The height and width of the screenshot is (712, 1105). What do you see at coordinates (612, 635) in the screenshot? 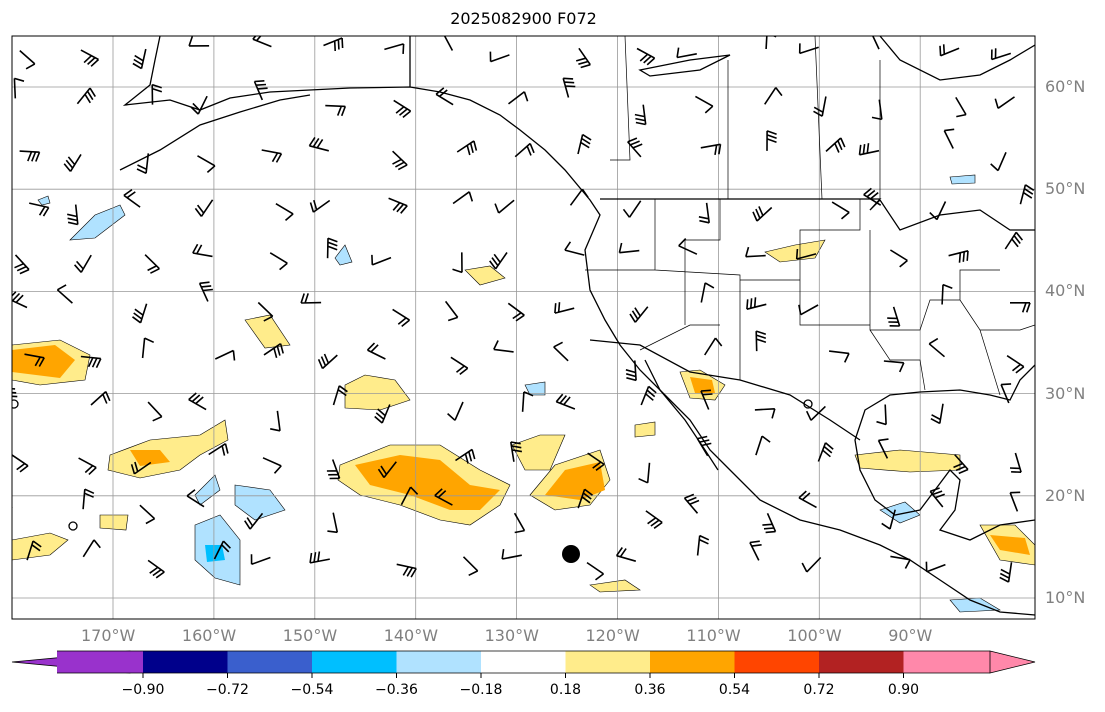
I see `longitude-label: 120°W` at bounding box center [612, 635].